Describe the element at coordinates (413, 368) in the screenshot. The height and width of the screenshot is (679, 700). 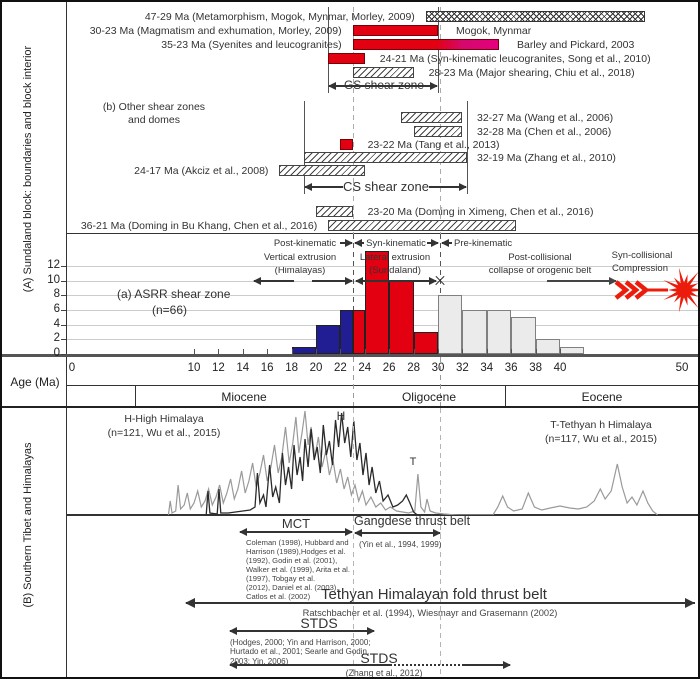
I see `x-axis-tick-label: 28` at that location.